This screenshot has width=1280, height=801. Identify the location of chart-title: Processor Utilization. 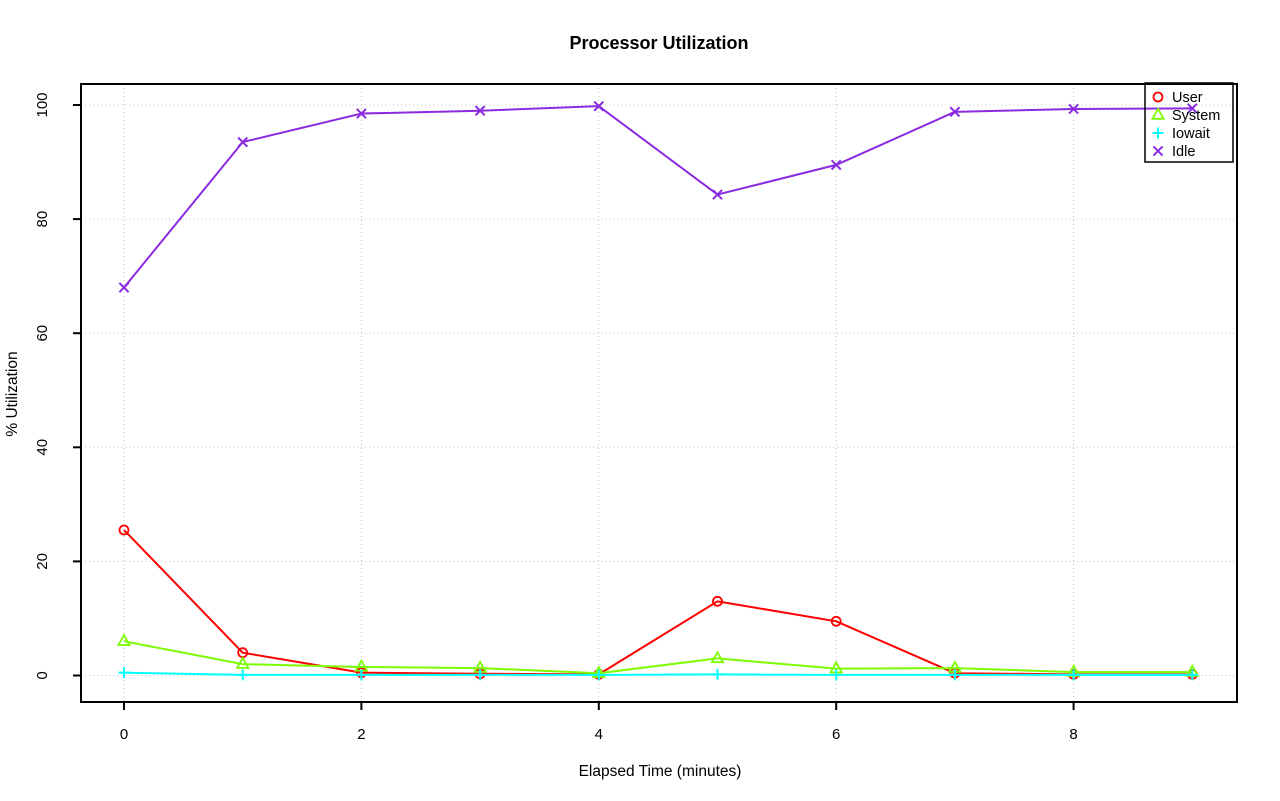
(658, 43).